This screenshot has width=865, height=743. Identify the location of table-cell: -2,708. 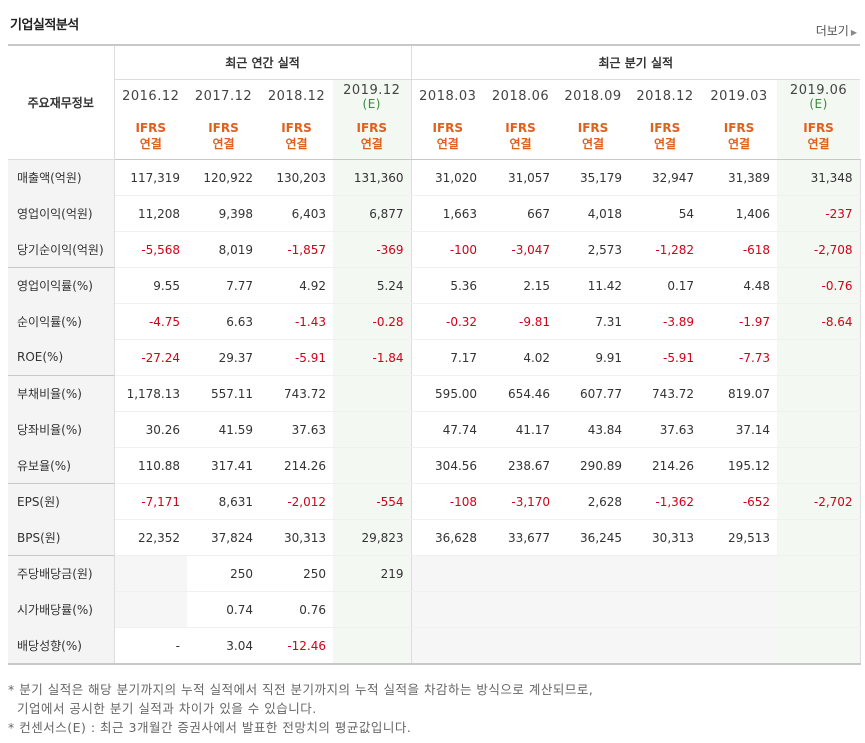
(819, 249).